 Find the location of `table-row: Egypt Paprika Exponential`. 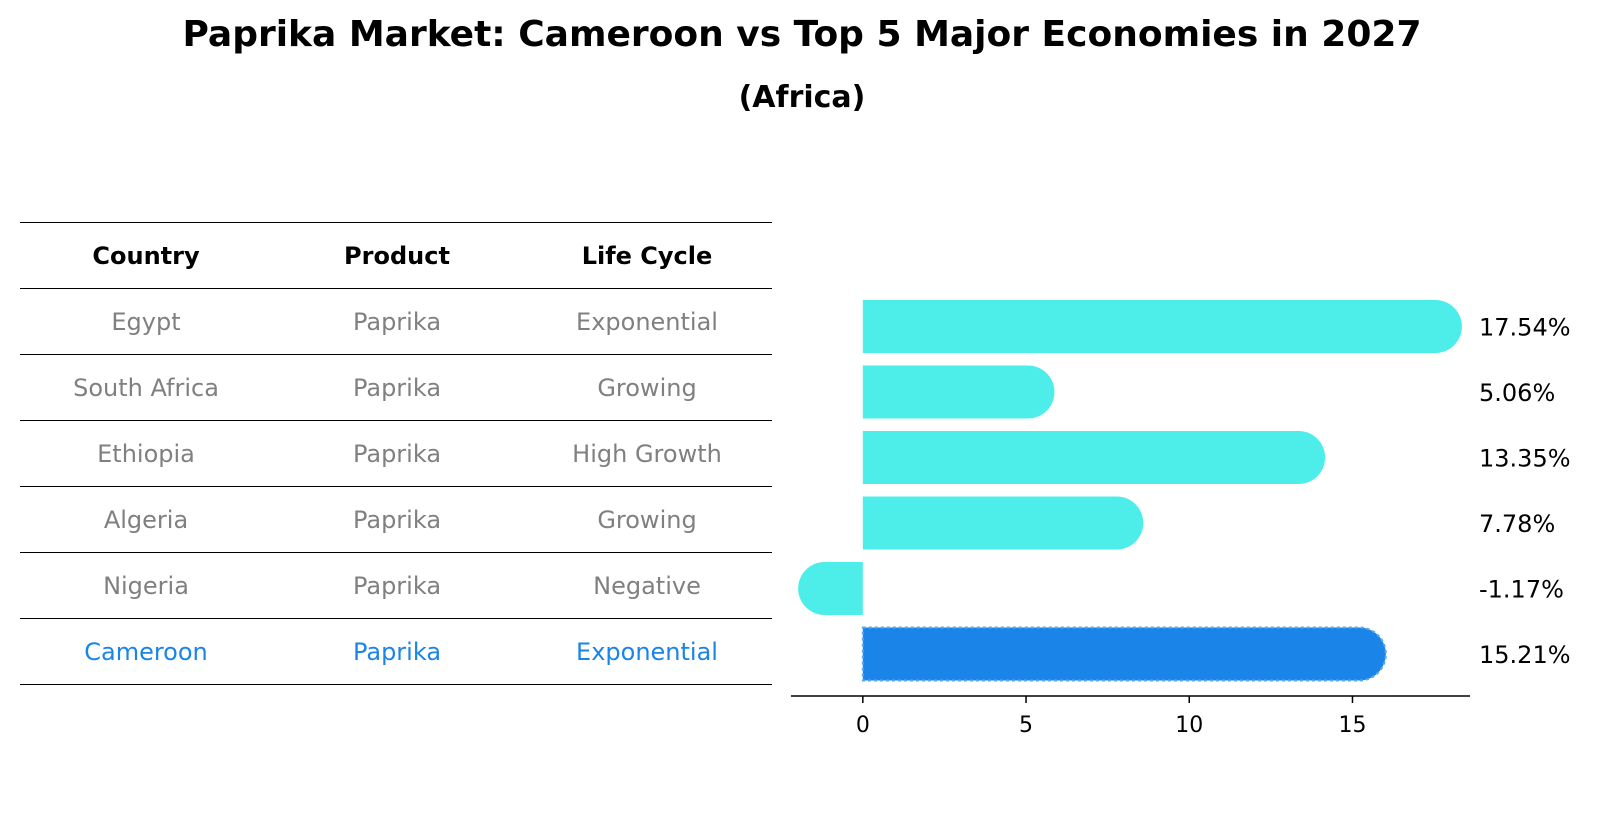

table-row: Egypt Paprika Exponential is located at coordinates (396, 321).